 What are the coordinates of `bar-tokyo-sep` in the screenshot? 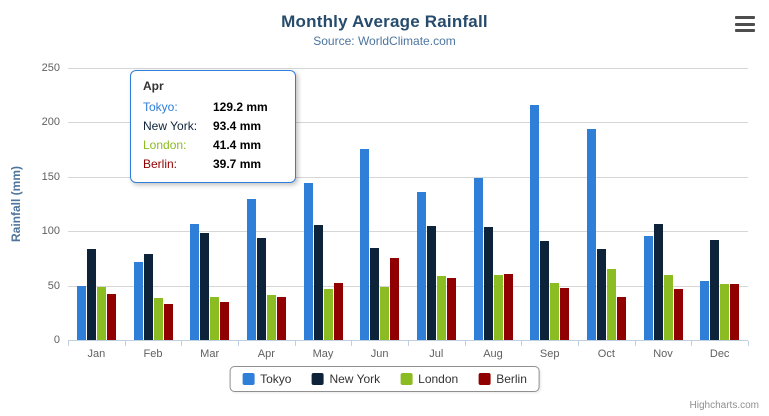 It's located at (534, 222).